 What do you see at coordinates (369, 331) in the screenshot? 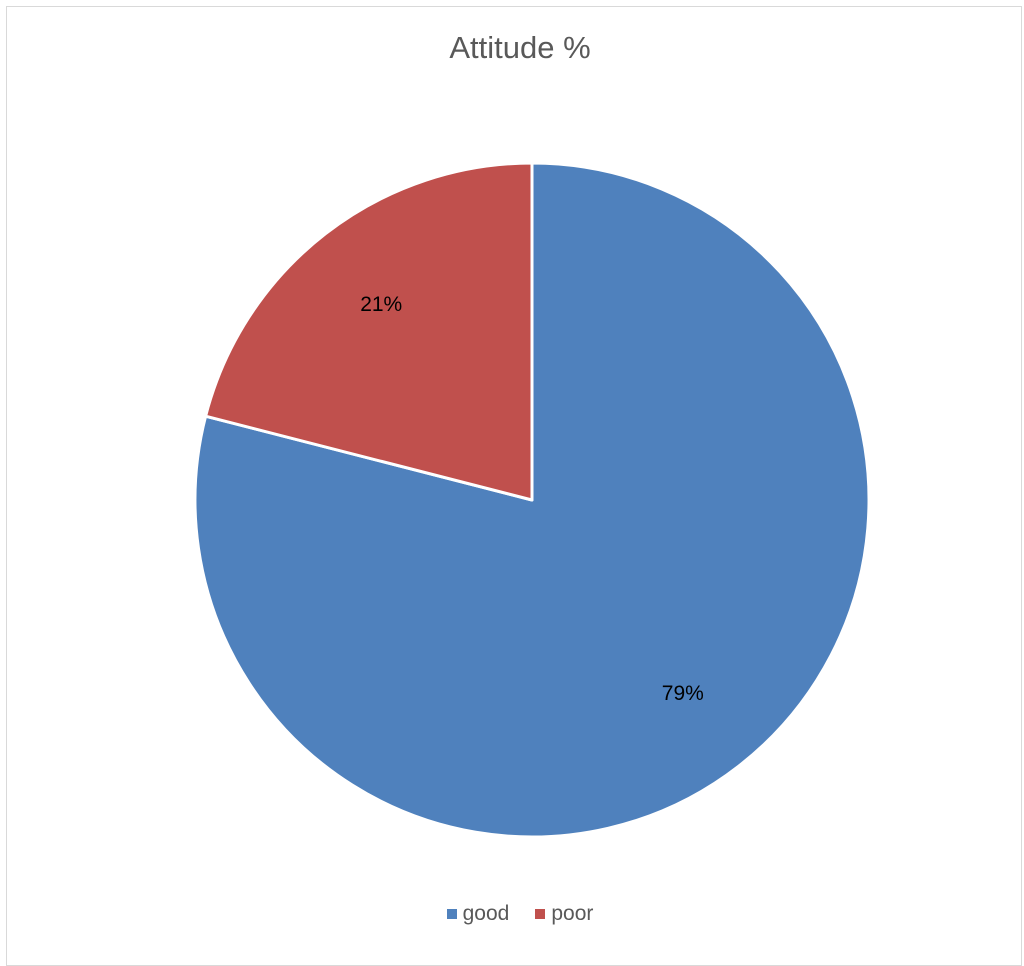
I see `pie-slice-poor` at bounding box center [369, 331].